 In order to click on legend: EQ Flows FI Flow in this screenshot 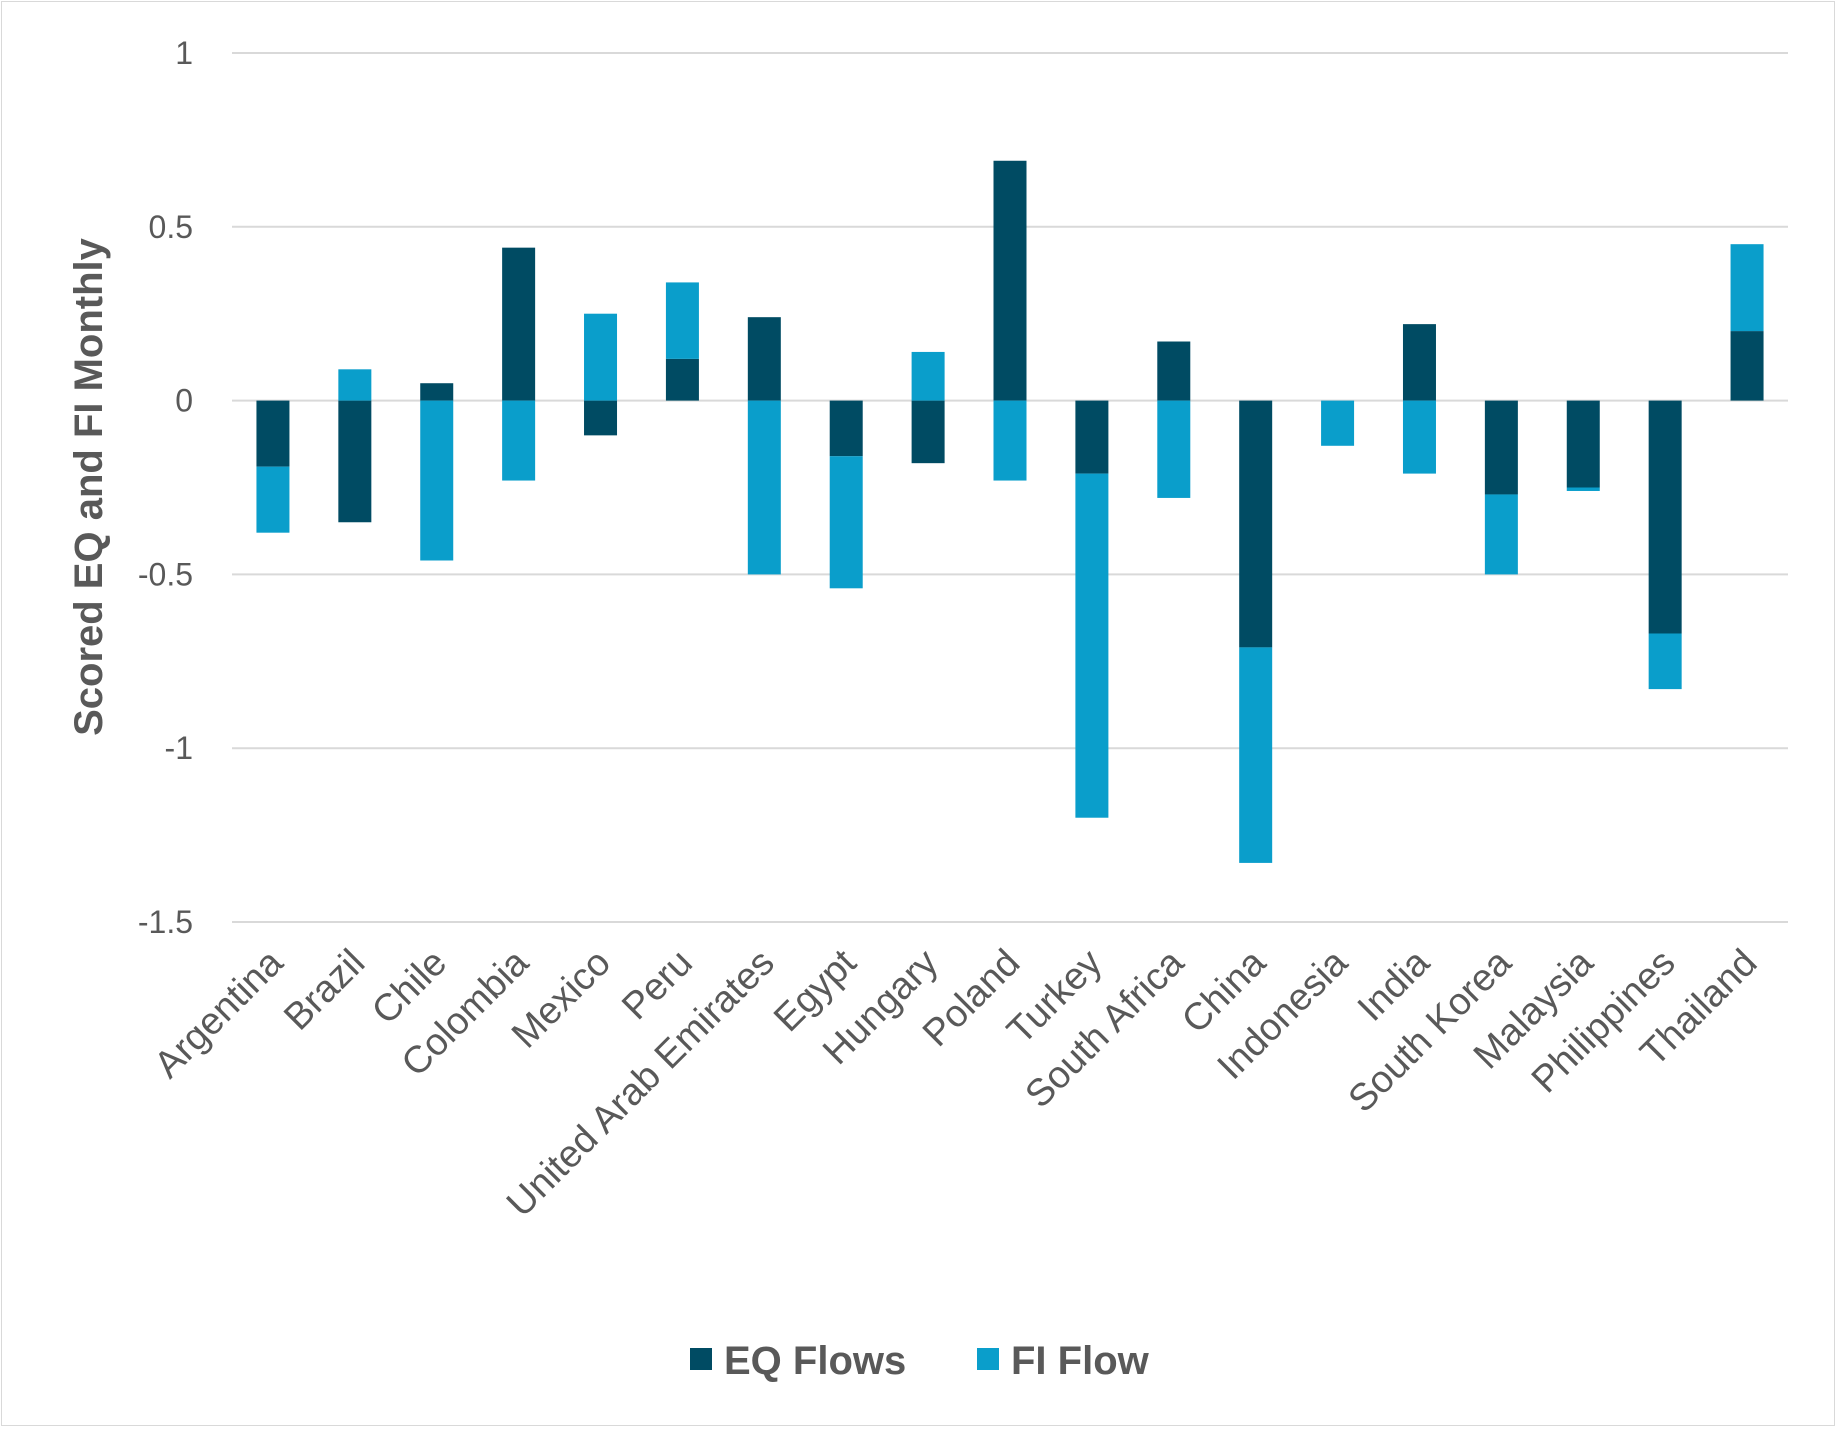, I will do `click(920, 1361)`.